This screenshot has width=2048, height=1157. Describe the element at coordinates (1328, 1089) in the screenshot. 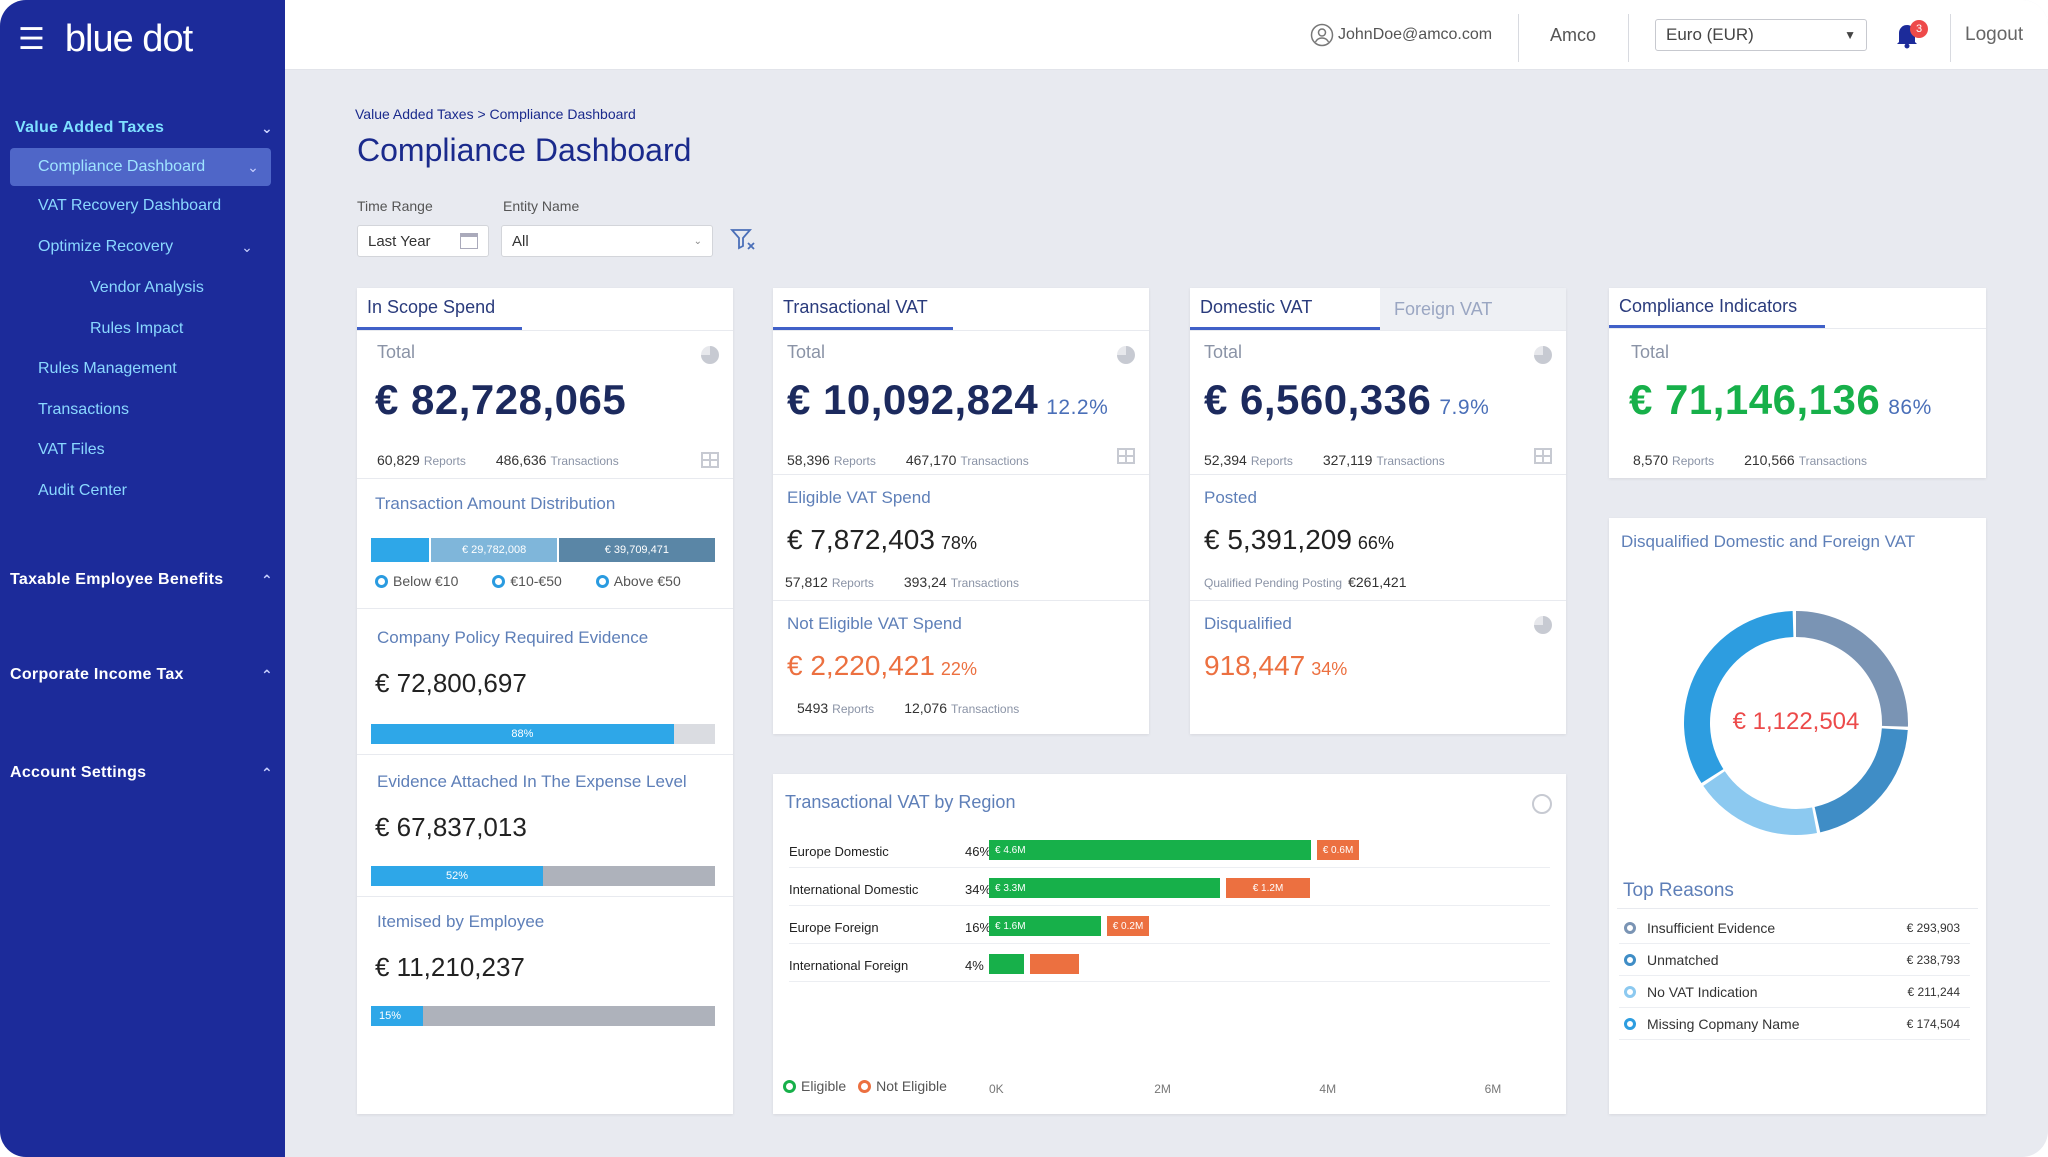

I see `axis-tick-label: 4M` at that location.